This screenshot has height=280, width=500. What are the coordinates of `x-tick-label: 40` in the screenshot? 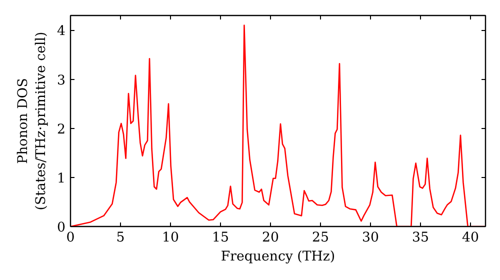 It's located at (470, 238).